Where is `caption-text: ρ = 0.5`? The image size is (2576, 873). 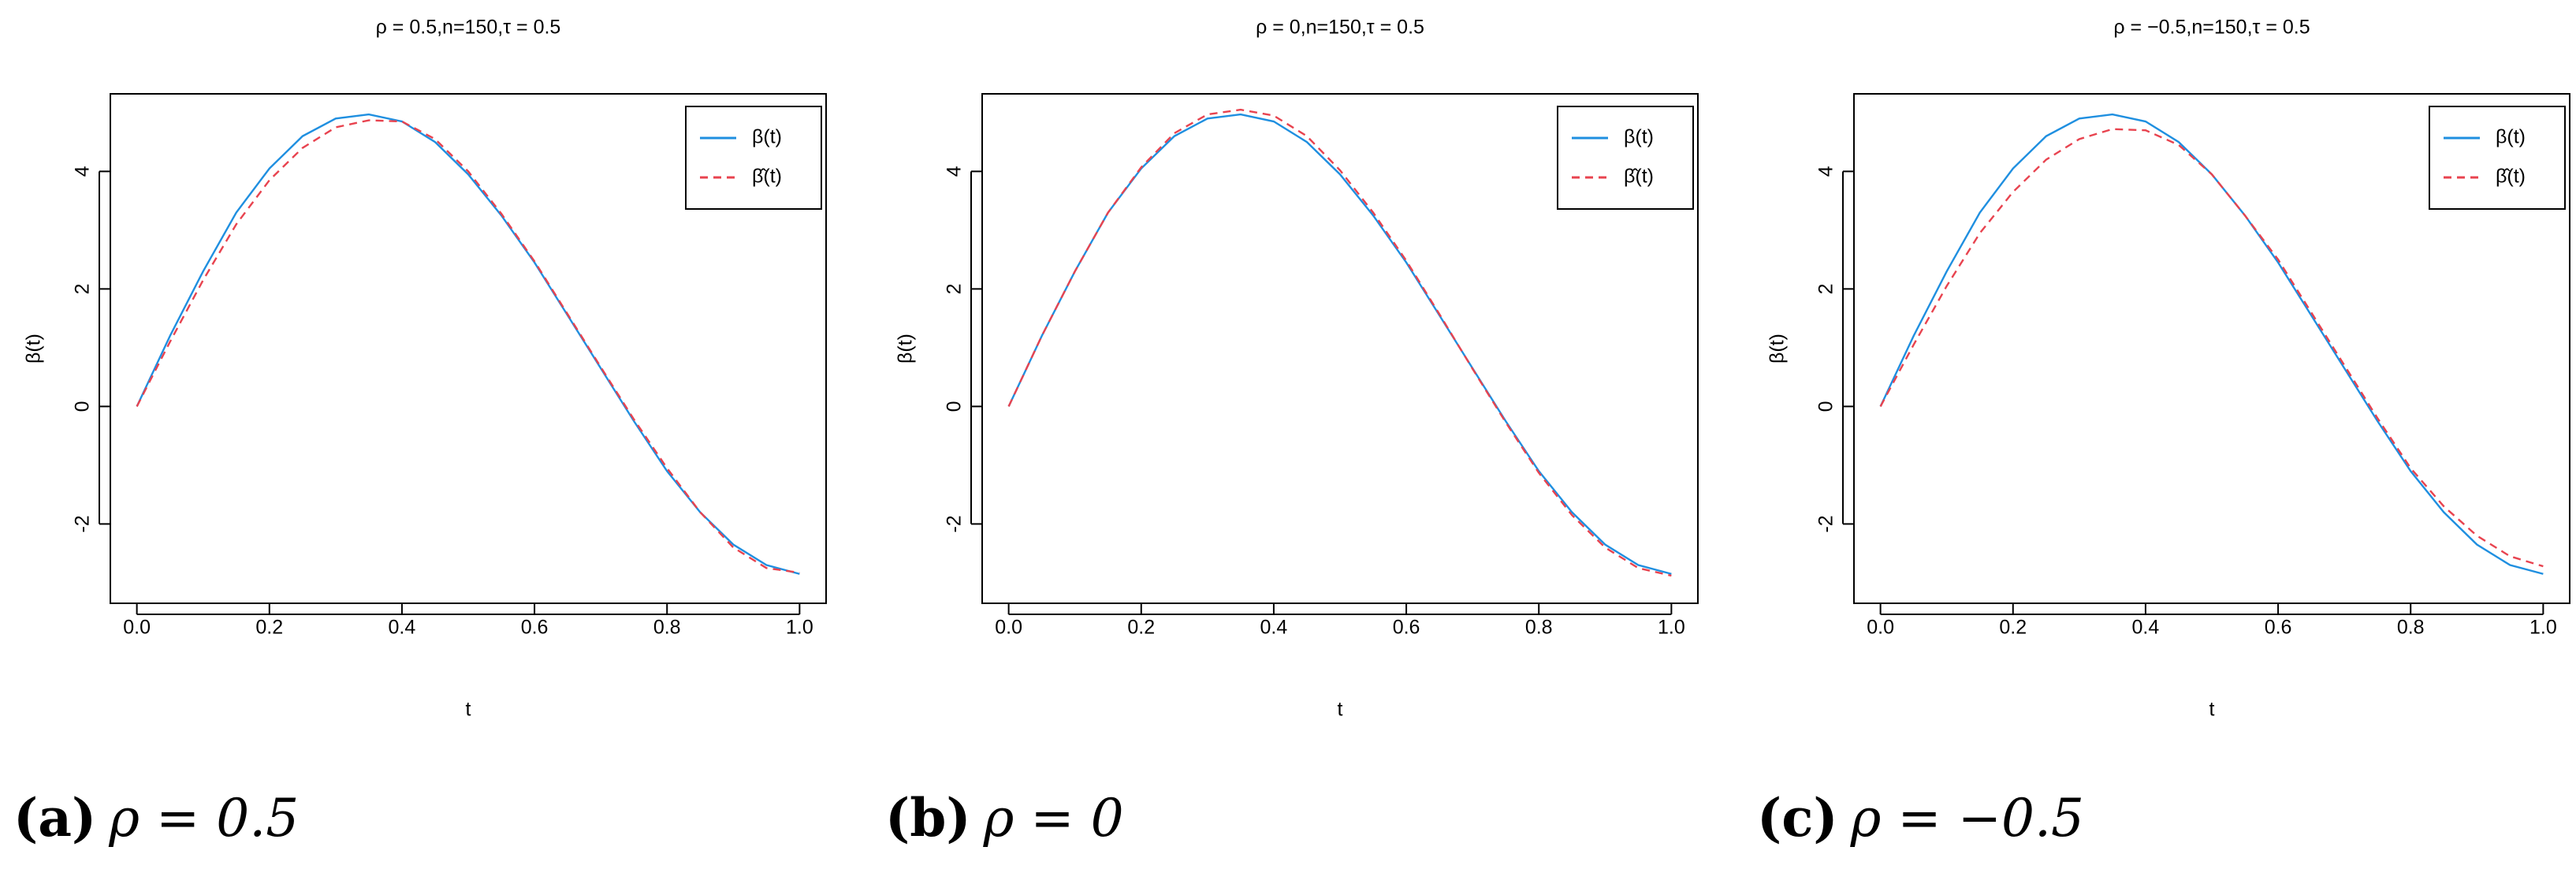 caption-text: ρ = 0.5 is located at coordinates (203, 818).